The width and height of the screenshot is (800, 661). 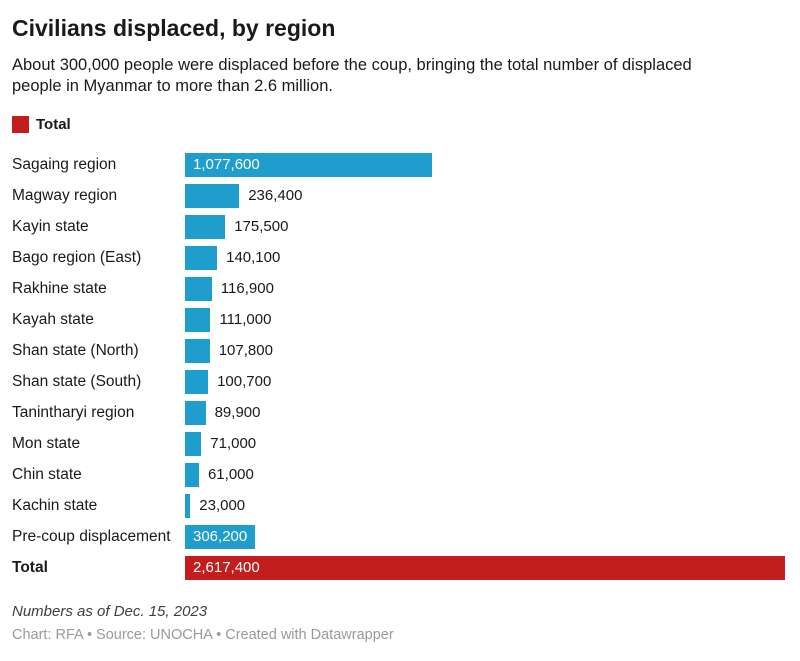 I want to click on chart-row: Sagaing region 1,077,600, so click(x=398, y=164).